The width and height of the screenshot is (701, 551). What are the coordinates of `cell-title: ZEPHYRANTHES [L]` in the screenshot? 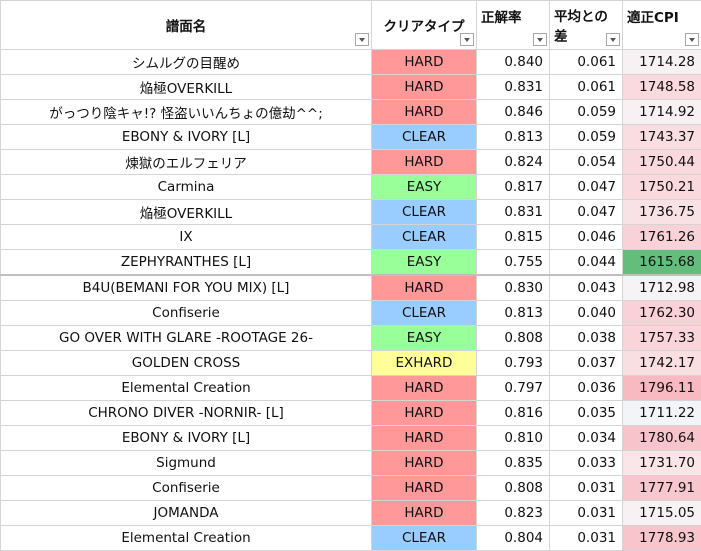 It's located at (186, 263).